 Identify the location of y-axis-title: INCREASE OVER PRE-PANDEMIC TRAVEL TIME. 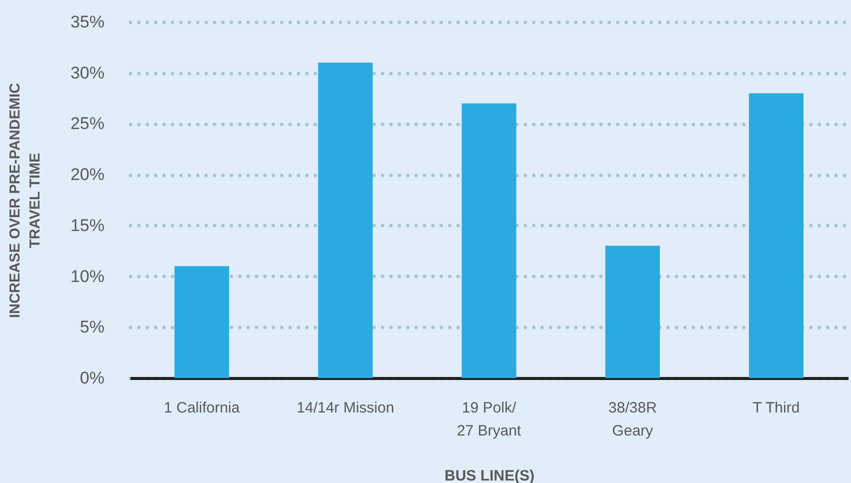
(25, 200).